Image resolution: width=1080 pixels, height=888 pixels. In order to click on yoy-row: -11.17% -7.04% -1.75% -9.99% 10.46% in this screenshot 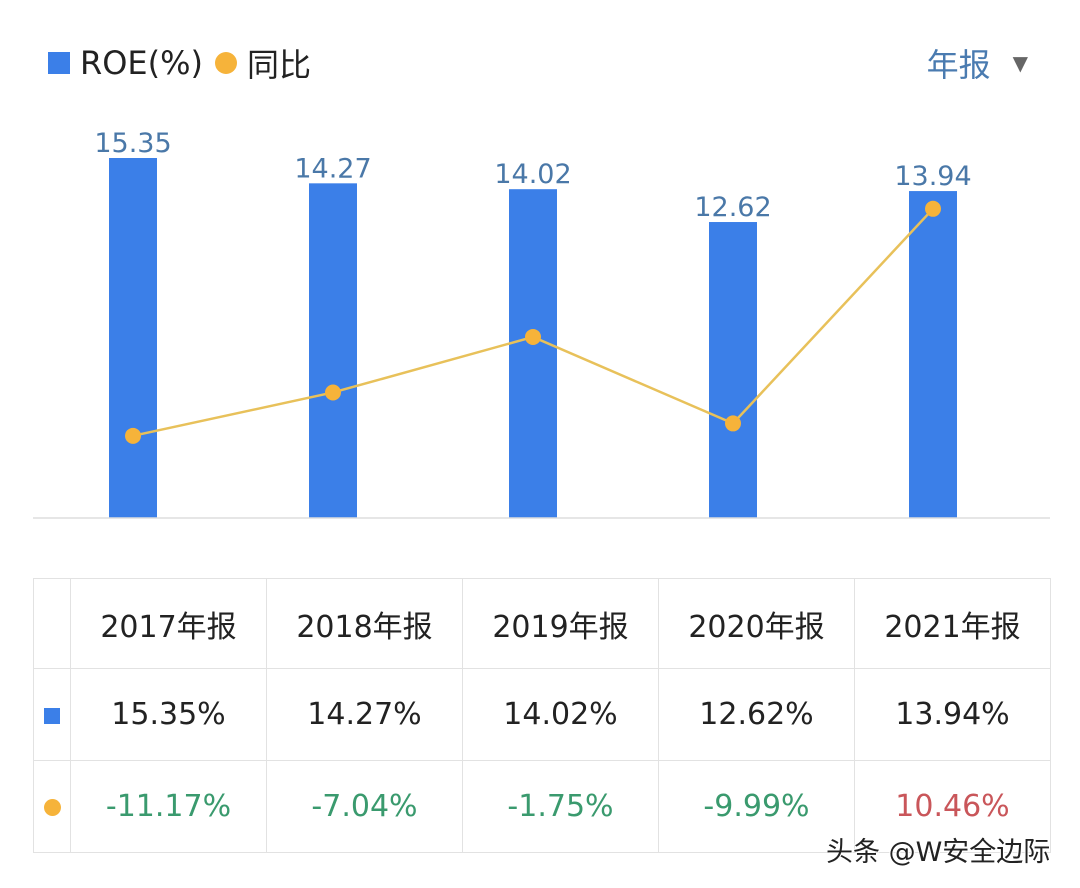, I will do `click(542, 806)`.